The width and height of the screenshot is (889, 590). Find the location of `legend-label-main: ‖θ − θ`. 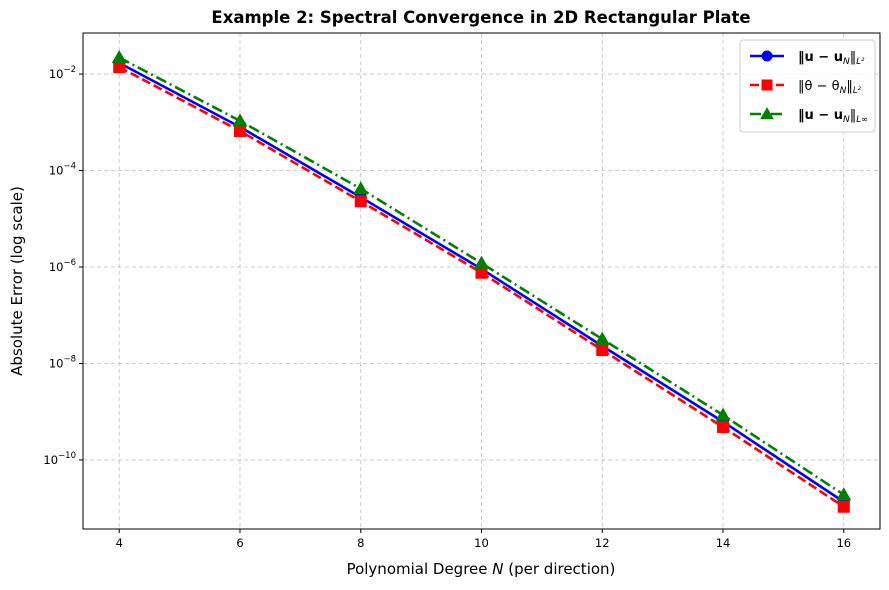

legend-label-main: ‖θ − θ is located at coordinates (819, 86).